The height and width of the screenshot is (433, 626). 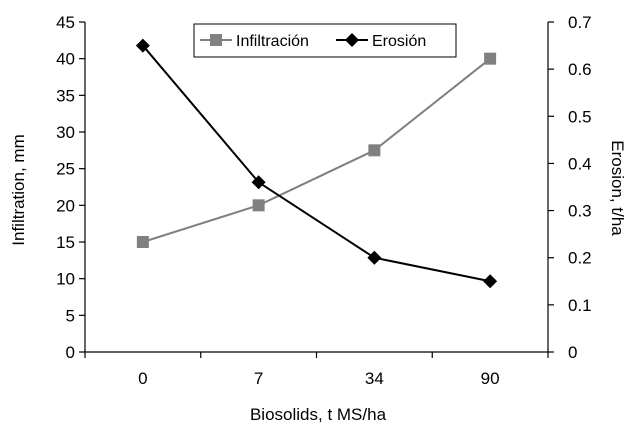 I want to click on x-tick-label: 7, so click(x=258, y=378).